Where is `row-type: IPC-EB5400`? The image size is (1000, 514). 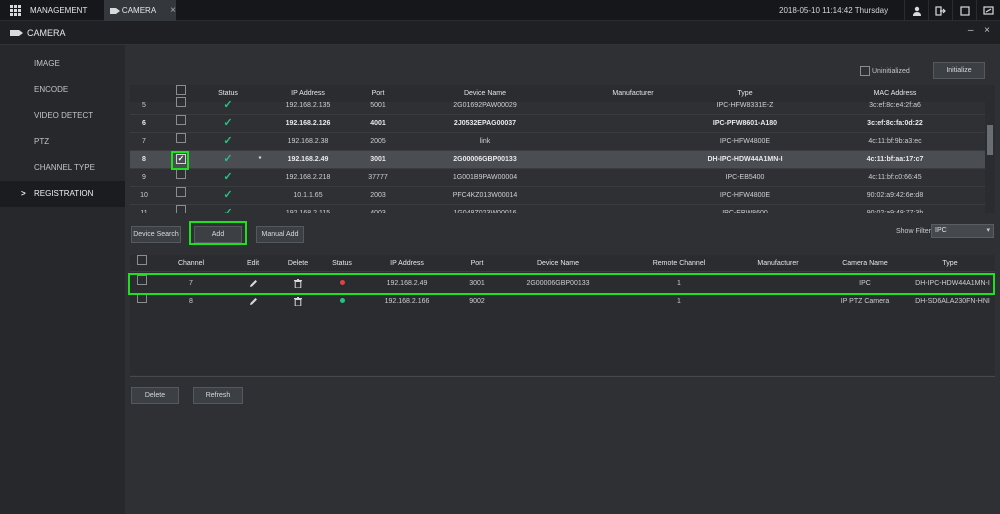 row-type: IPC-EB5400 is located at coordinates (745, 177).